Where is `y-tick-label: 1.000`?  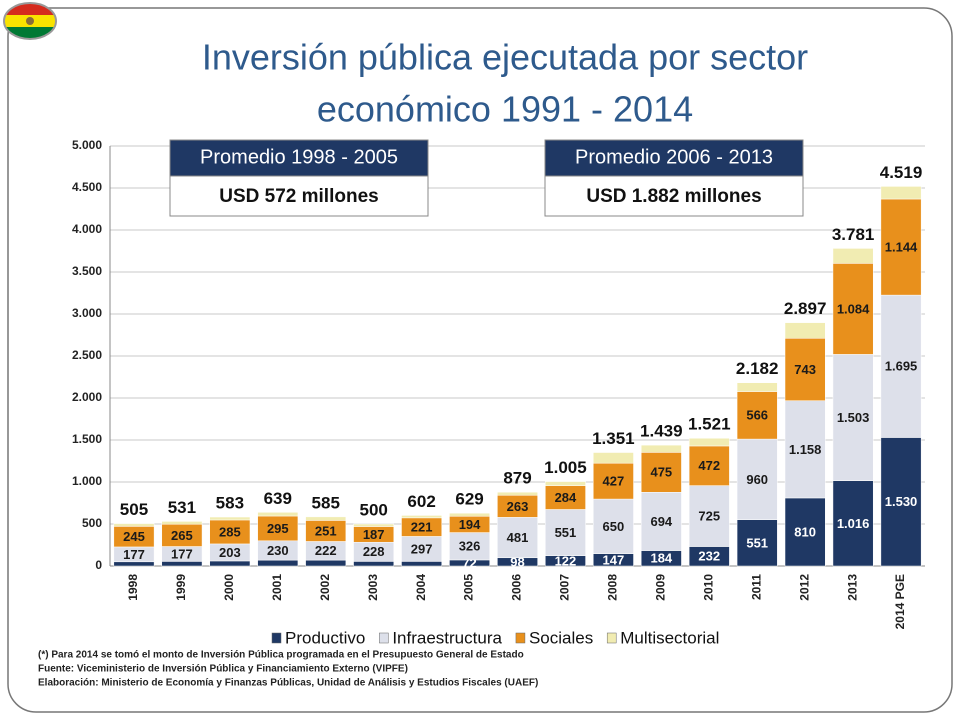
y-tick-label: 1.000 is located at coordinates (87, 481).